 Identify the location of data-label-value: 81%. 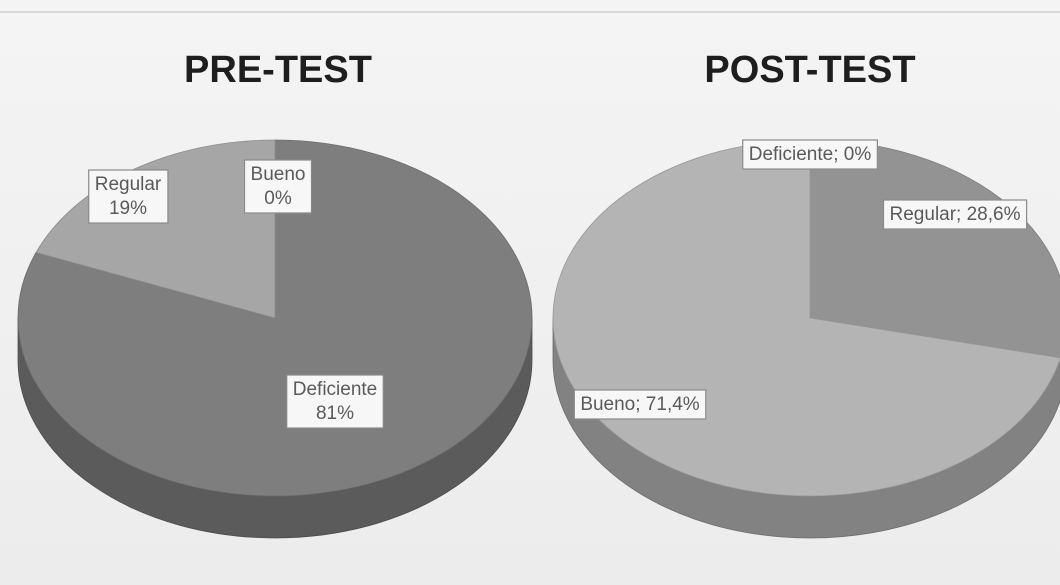
(335, 413).